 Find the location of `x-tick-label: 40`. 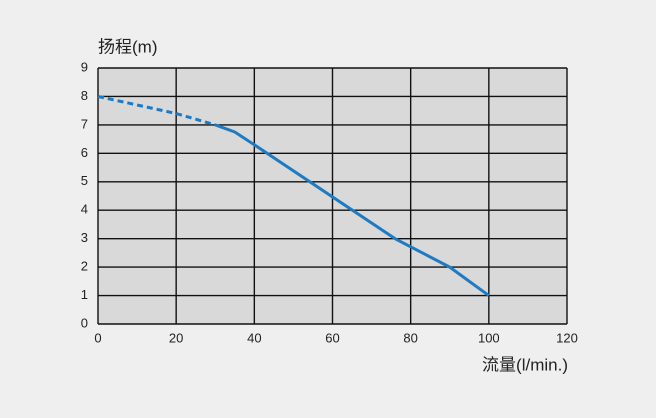

x-tick-label: 40 is located at coordinates (254, 337).